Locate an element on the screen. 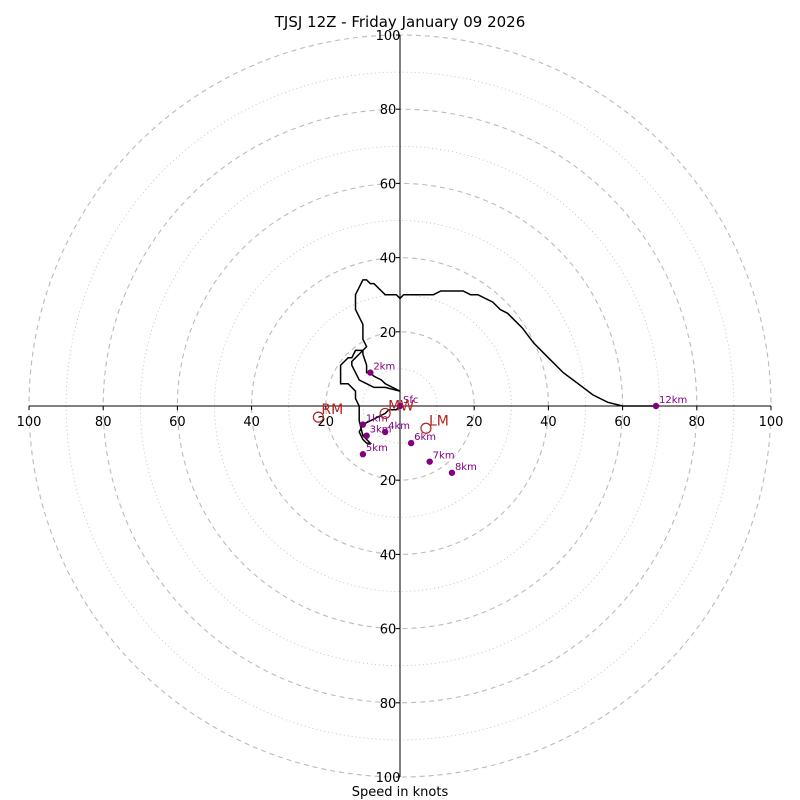  height-marker-8km is located at coordinates (452, 472).